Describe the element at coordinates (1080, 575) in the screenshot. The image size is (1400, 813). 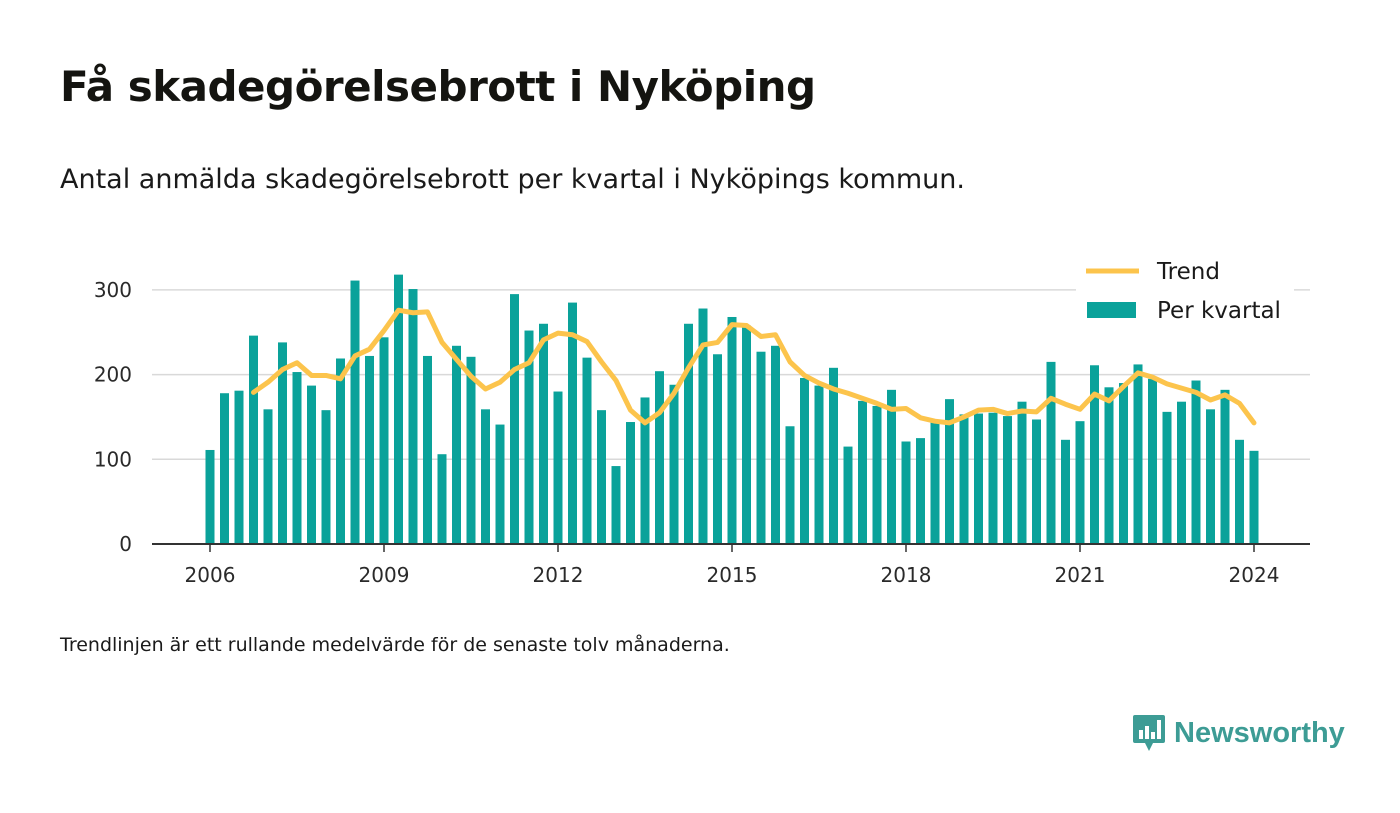
I see `x-tick-label: 2021` at that location.